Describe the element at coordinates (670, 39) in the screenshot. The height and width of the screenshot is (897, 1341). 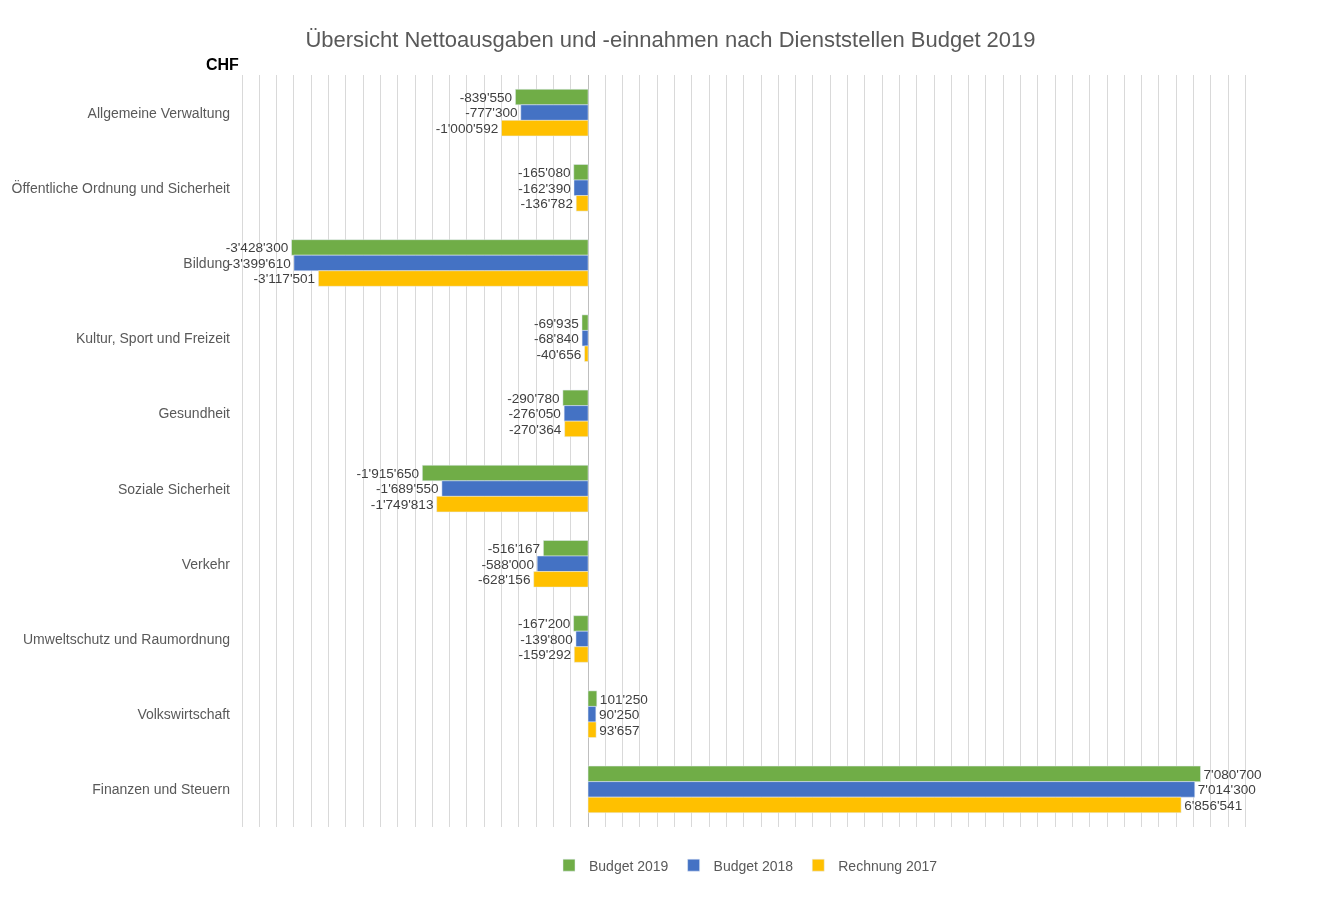
I see `chart-title: Übersicht Nettoausgaben und -einnahmen nach Dienststellen Budget 2019` at that location.